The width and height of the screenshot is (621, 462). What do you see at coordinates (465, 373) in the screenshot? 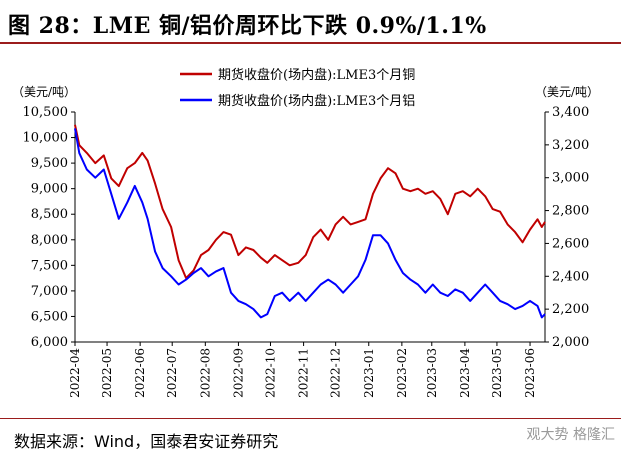
I see `x-tick-label: 2023-04` at bounding box center [465, 373].